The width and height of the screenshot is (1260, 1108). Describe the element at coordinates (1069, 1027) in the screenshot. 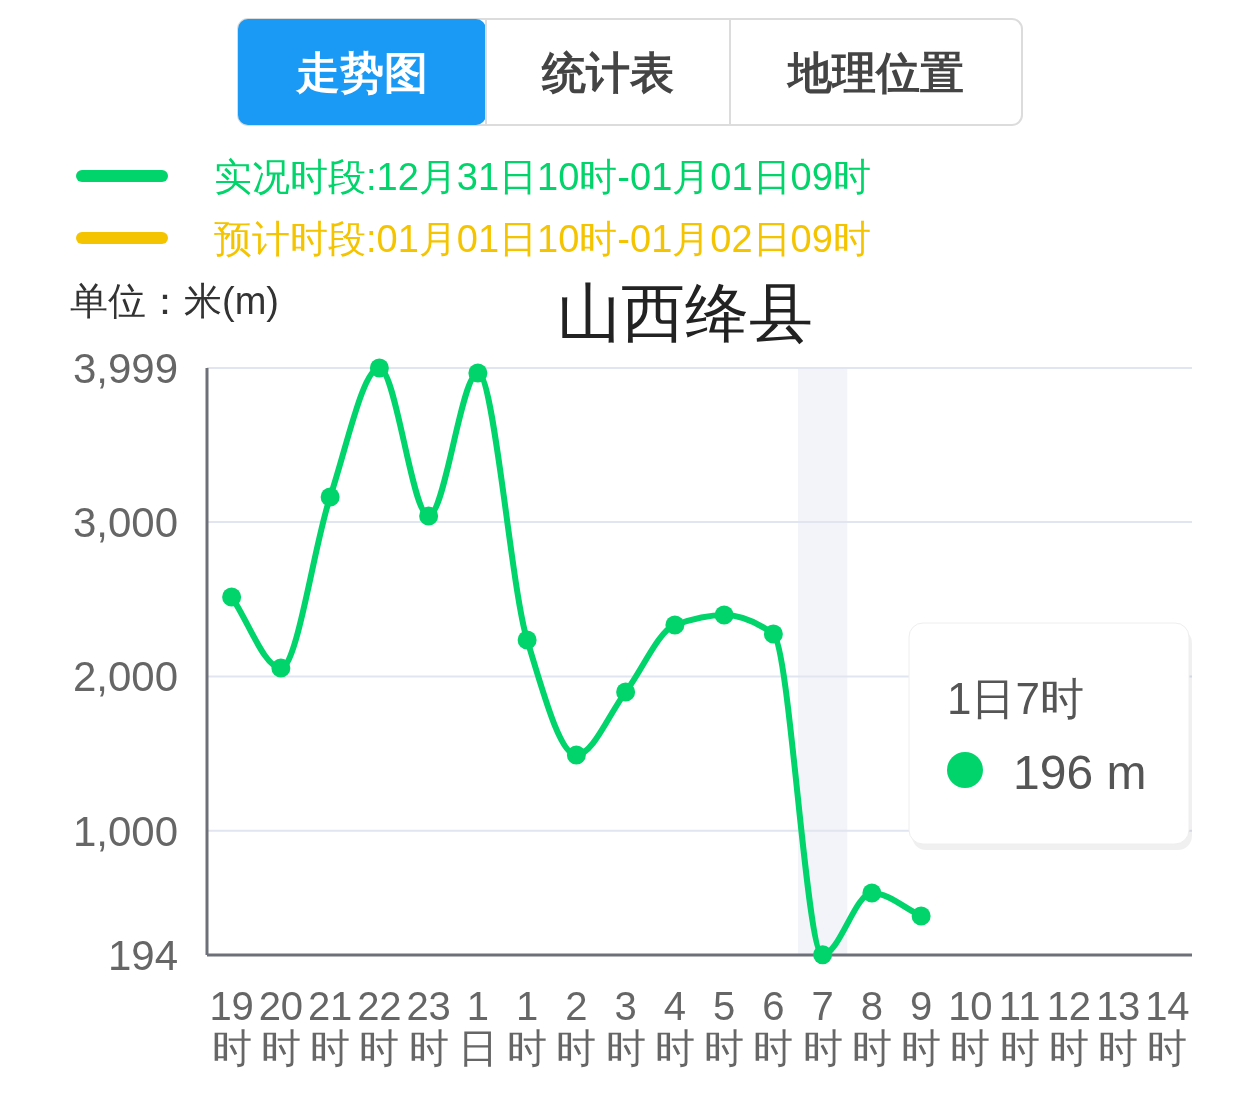

I see `x-tick-label: 12时` at that location.